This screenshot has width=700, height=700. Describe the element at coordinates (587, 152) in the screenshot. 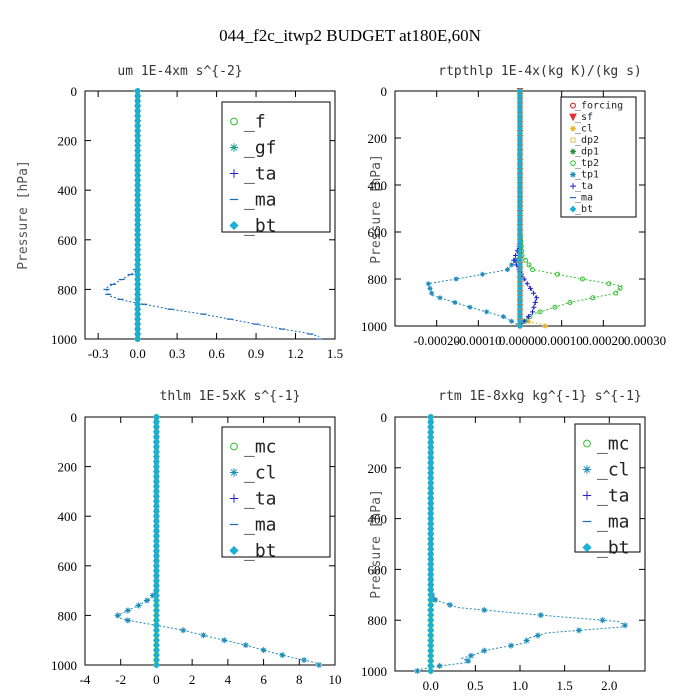

I see `legend-entry: _dp1` at that location.